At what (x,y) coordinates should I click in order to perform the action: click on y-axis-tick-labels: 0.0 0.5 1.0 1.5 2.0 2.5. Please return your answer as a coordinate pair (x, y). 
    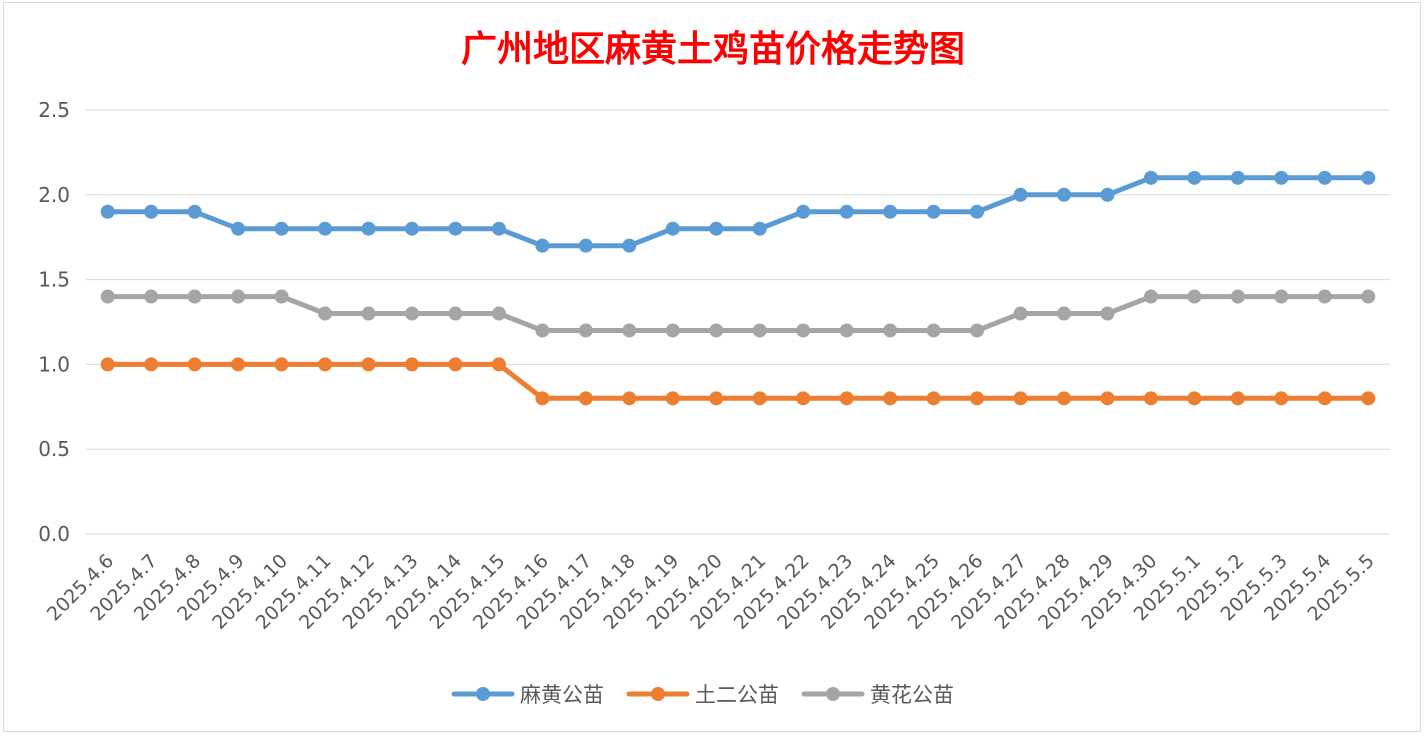
    Looking at the image, I should click on (54, 322).